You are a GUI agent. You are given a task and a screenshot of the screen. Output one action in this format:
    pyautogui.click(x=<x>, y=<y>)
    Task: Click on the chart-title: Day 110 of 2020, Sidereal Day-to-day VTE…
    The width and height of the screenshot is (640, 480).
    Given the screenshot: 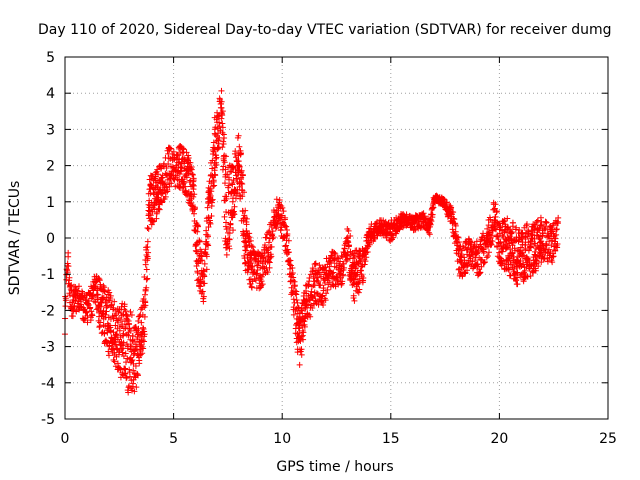 What is the action you would take?
    pyautogui.click(x=325, y=30)
    